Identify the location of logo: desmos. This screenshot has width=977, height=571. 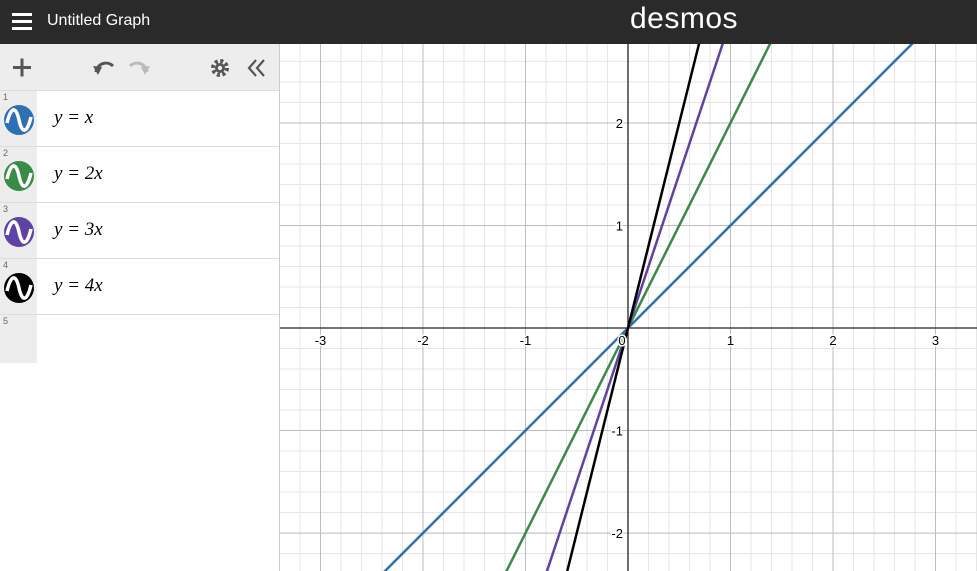
(684, 18).